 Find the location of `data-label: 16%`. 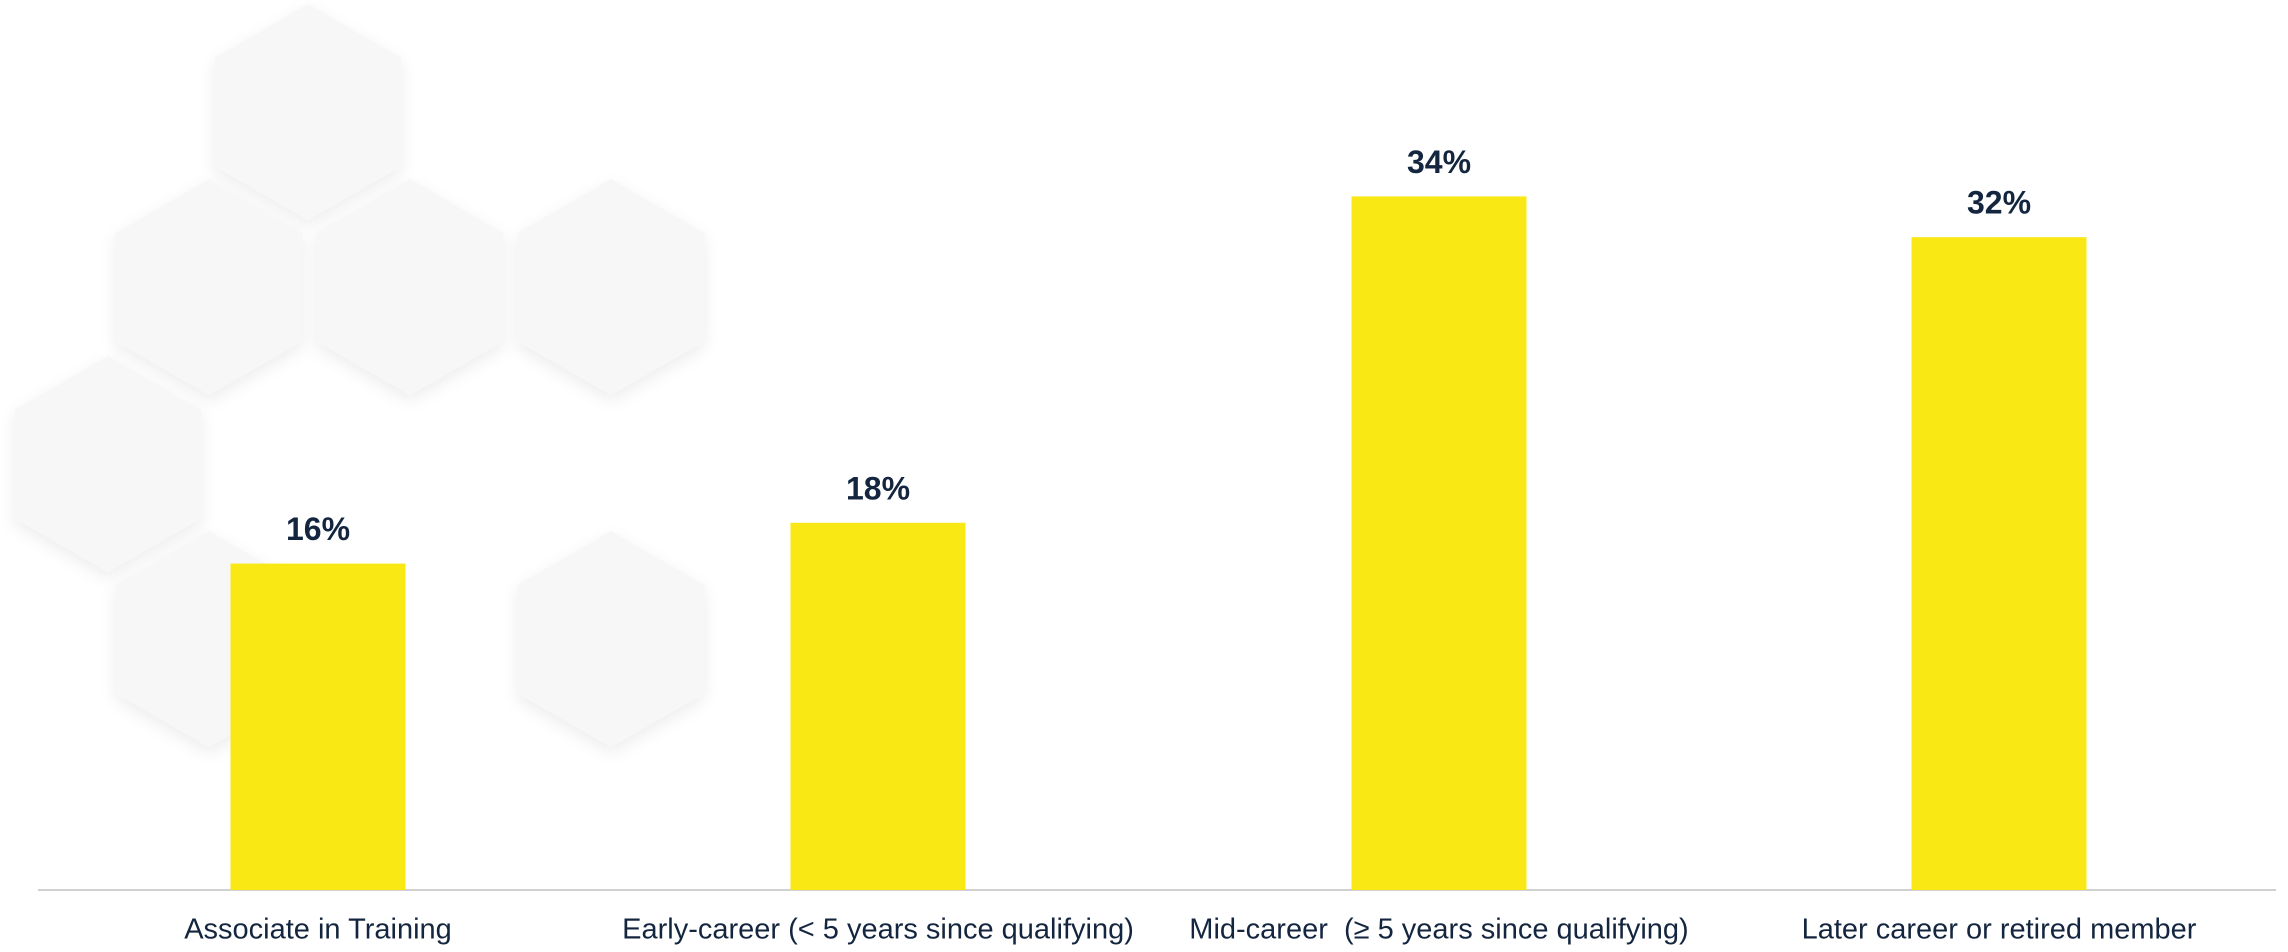

data-label: 16% is located at coordinates (318, 529).